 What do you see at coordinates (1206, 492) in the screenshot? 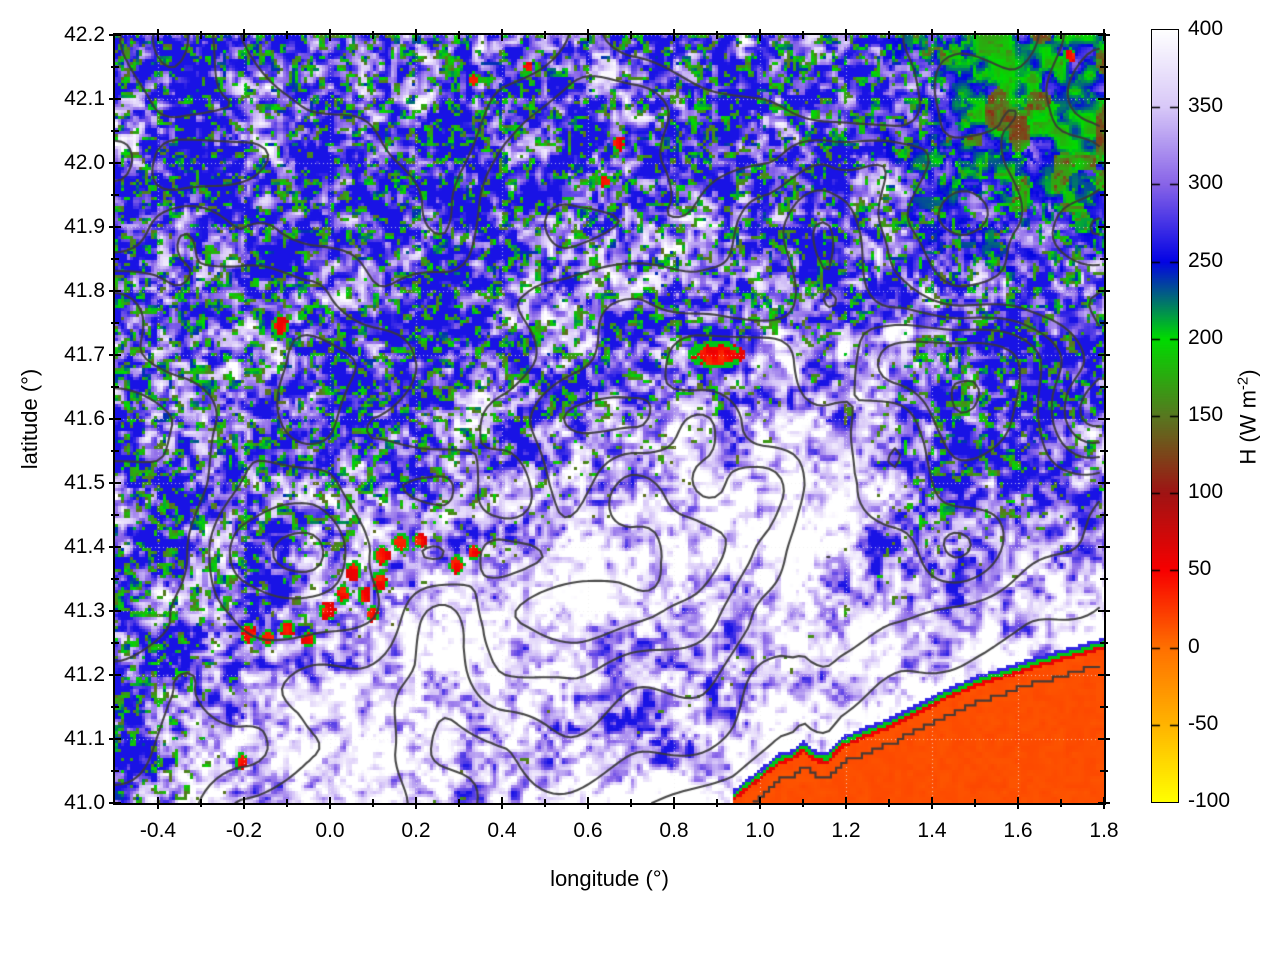
I see `colorbar-tick-label: 100` at bounding box center [1206, 492].